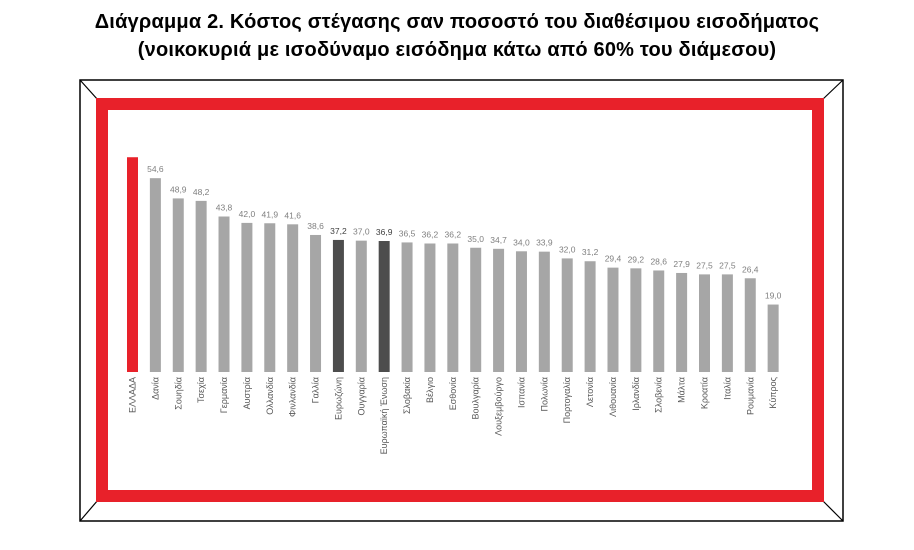 Image resolution: width=914 pixels, height=550 pixels. I want to click on category-label: Γερμανία, so click(224, 395).